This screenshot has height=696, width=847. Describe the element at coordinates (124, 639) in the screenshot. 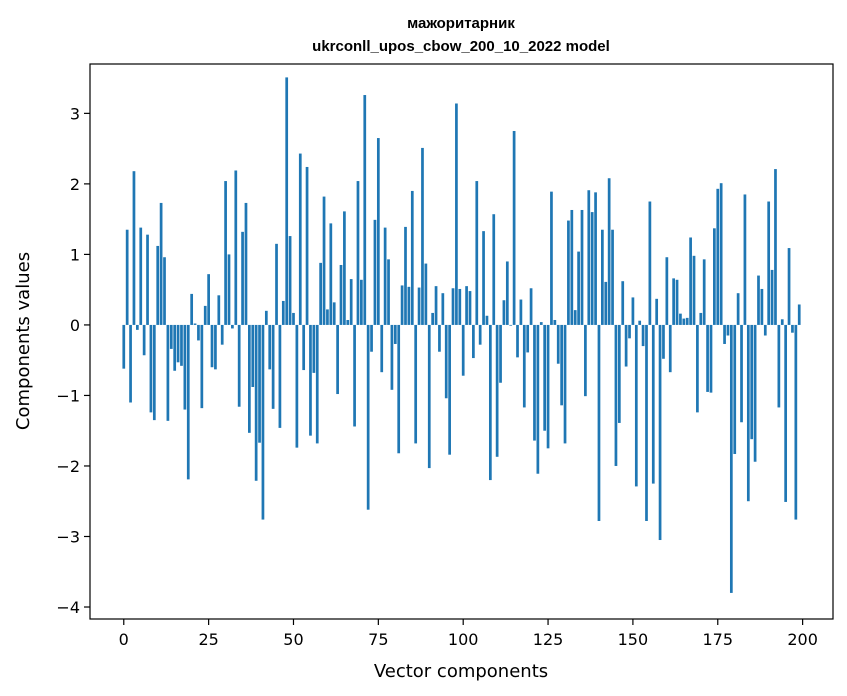

I see `x-tick-label: 0` at that location.